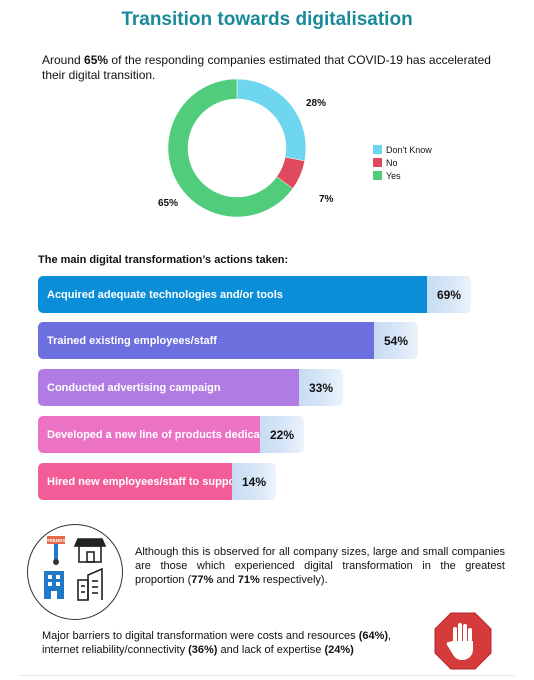  Describe the element at coordinates (316, 103) in the screenshot. I see `label-dont-know: 28%` at that location.